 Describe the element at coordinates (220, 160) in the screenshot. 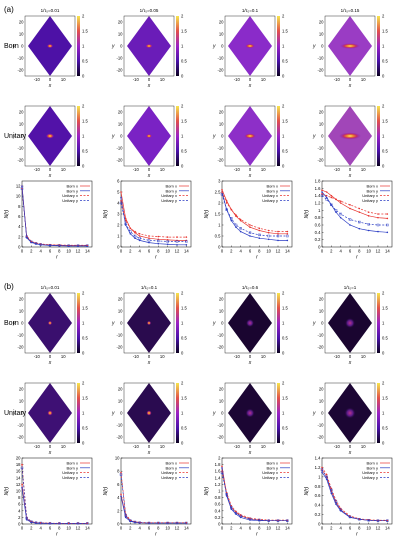

I see `y-tick-label: -20` at that location.